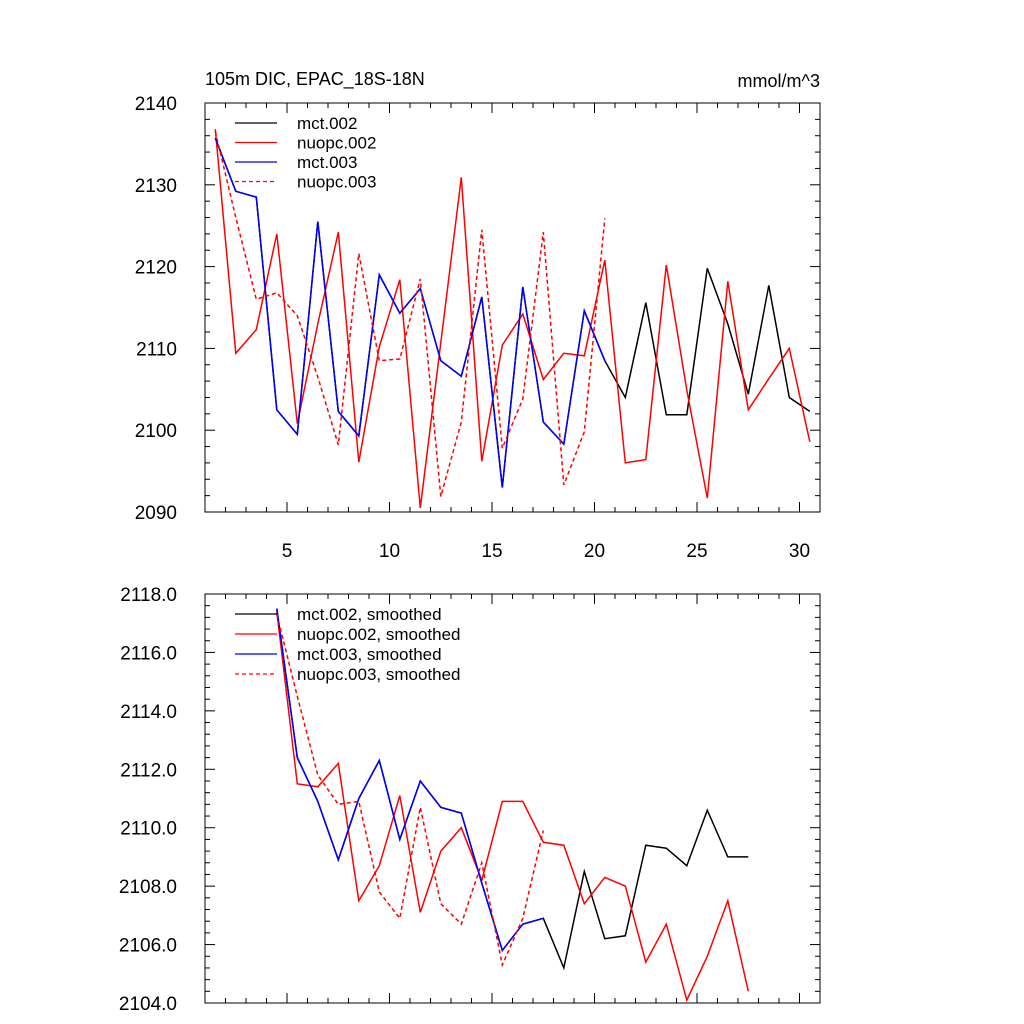 Image resolution: width=1024 pixels, height=1024 pixels. What do you see at coordinates (148, 887) in the screenshot?
I see `bottom-y-tick-label: 2108.0` at bounding box center [148, 887].